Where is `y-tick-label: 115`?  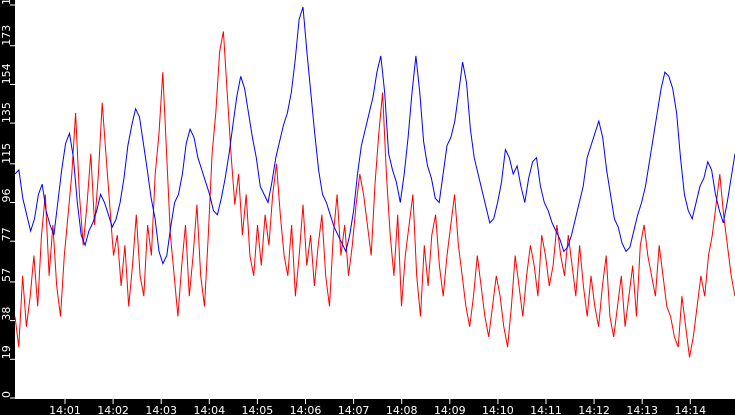
y-tick-label: 115 is located at coordinates (6, 153).